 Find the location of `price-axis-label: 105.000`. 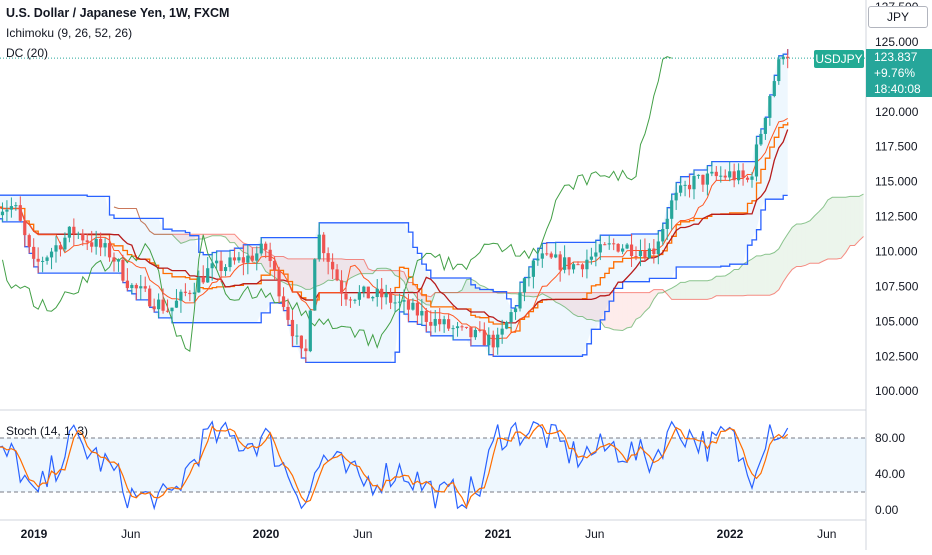

price-axis-label: 105.000 is located at coordinates (897, 321).